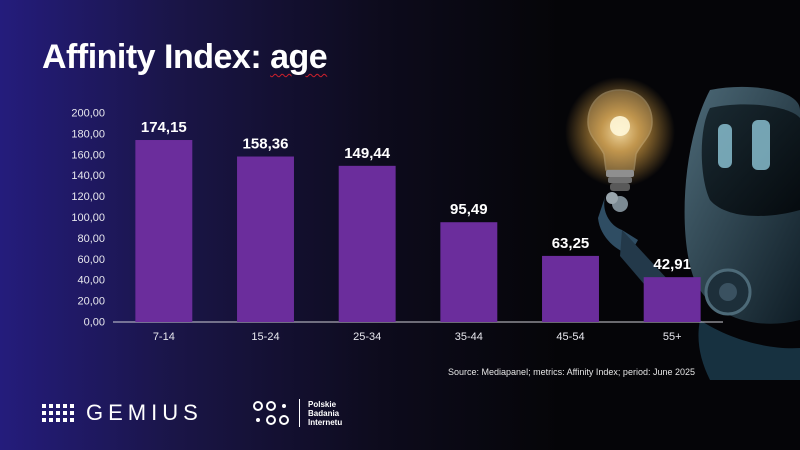  Describe the element at coordinates (672, 299) in the screenshot. I see `bar-55+` at that location.